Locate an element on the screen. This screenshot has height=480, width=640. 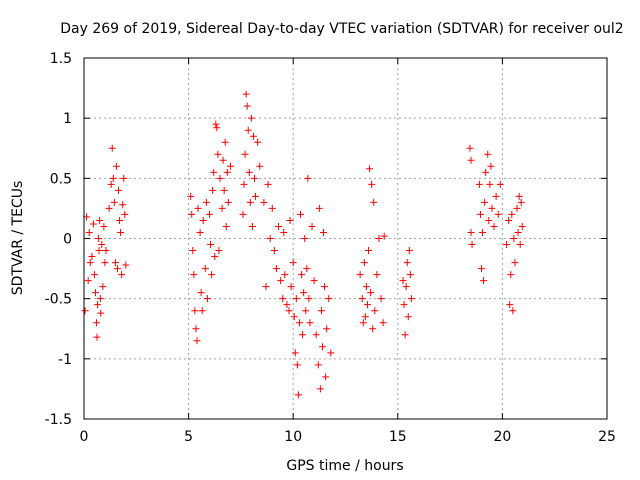
x-axis-label: GPS time / hours is located at coordinates (344, 466).